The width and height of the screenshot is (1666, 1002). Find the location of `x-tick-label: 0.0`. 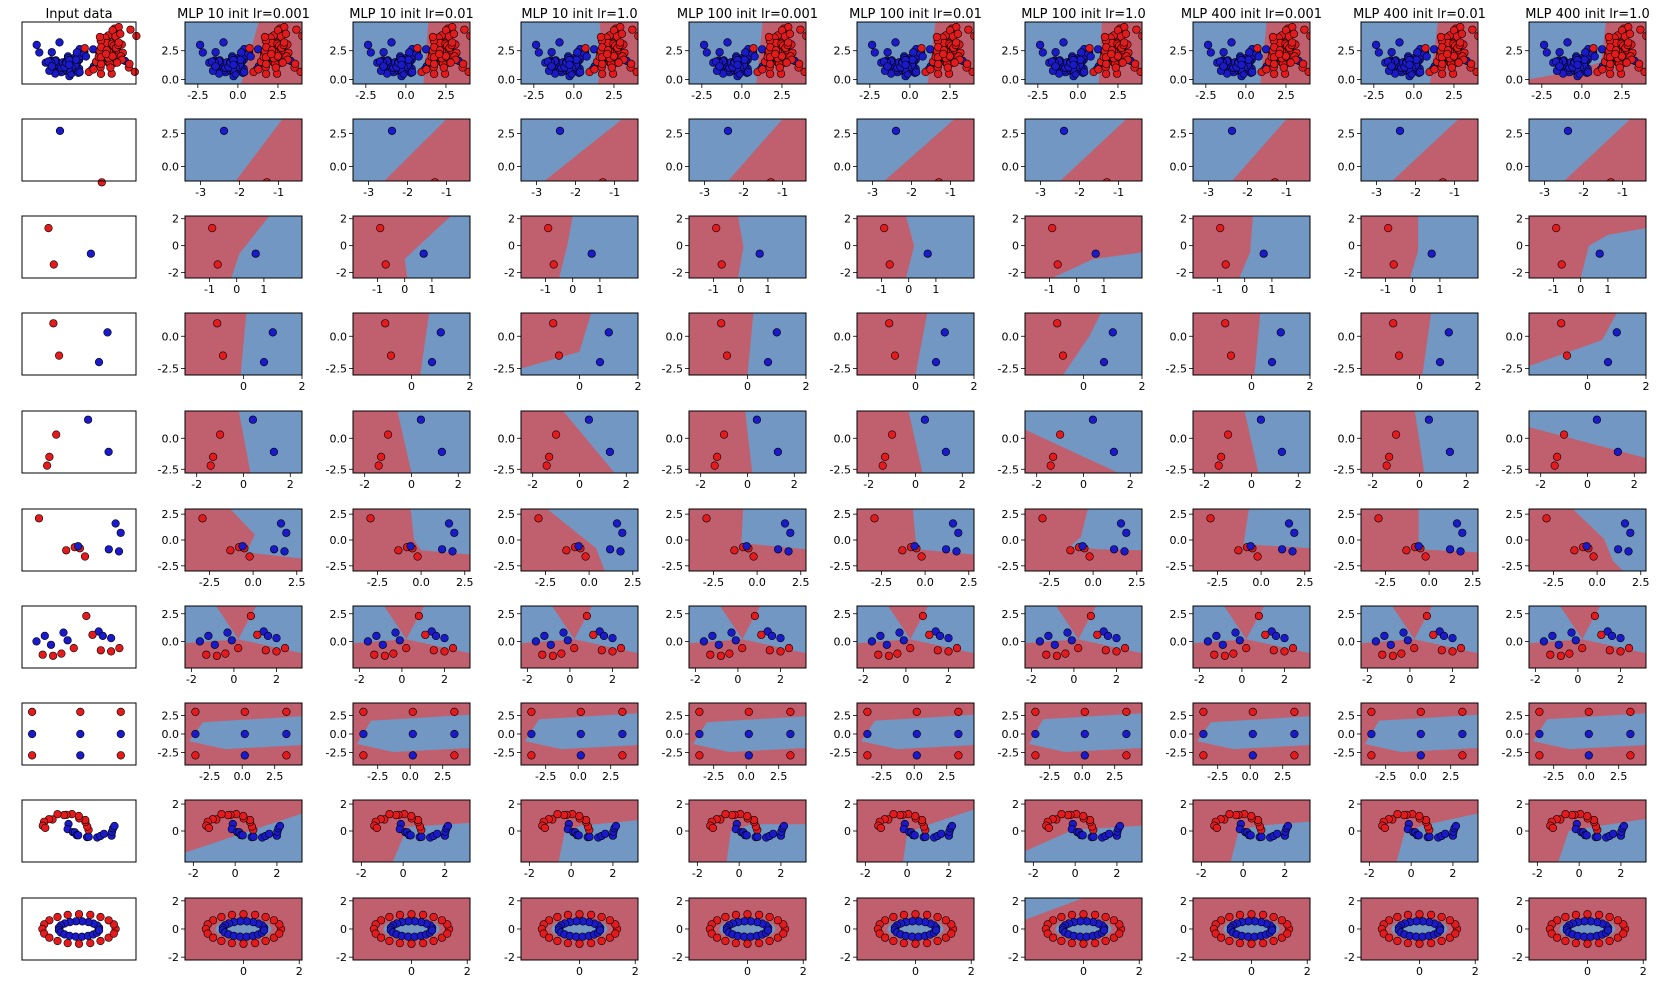

x-tick-label: 0.0 is located at coordinates (578, 776).